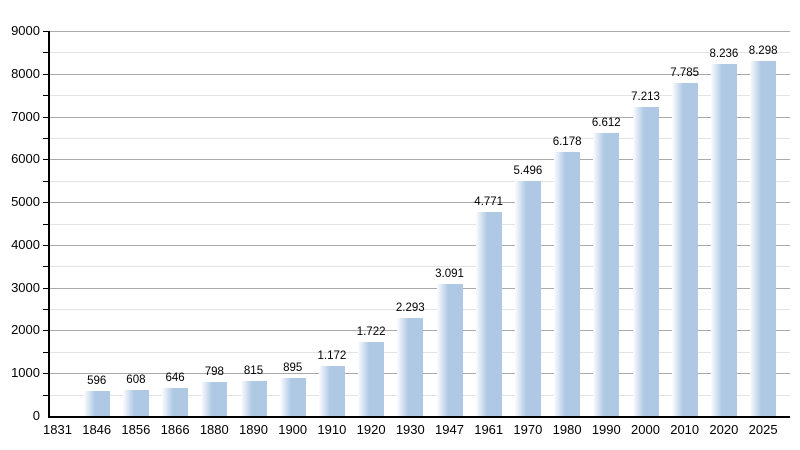 The width and height of the screenshot is (800, 450). I want to click on y-axis-label: 8000, so click(25, 73).